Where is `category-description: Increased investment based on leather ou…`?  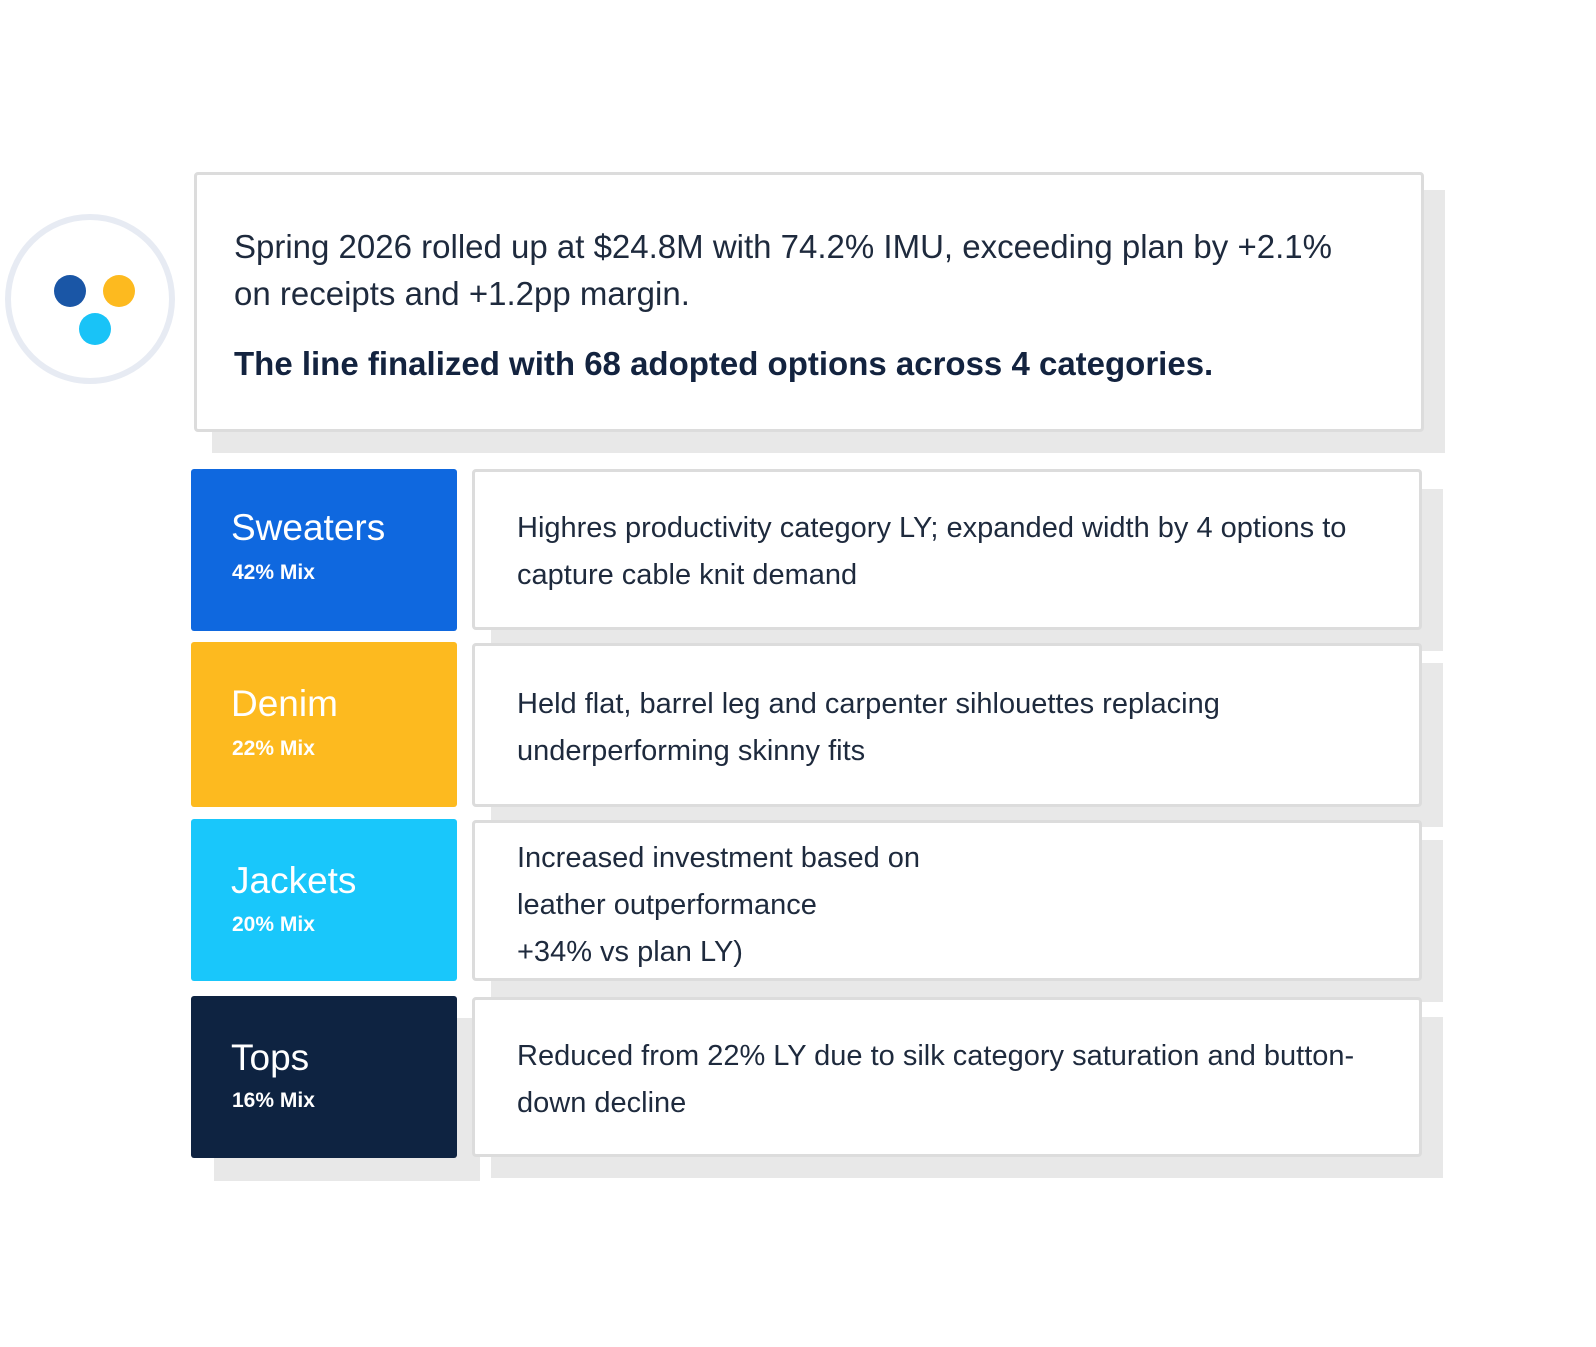 category-description: Increased investment based on leather ou… is located at coordinates (957, 905).